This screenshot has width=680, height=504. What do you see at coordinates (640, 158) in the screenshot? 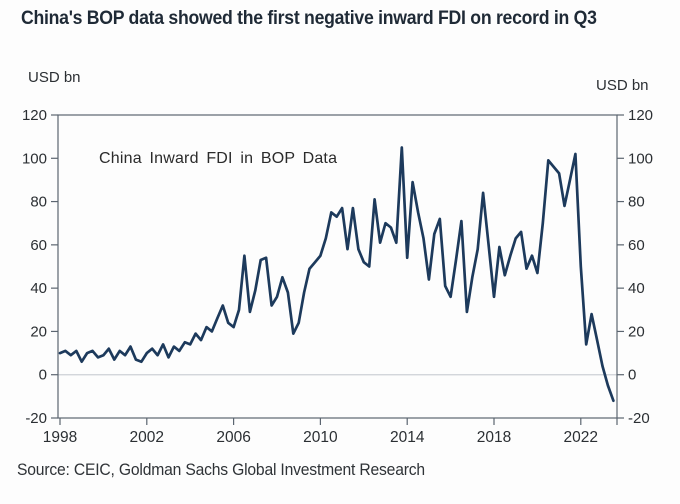
I see `y-tick-label-right: 100` at bounding box center [640, 158].